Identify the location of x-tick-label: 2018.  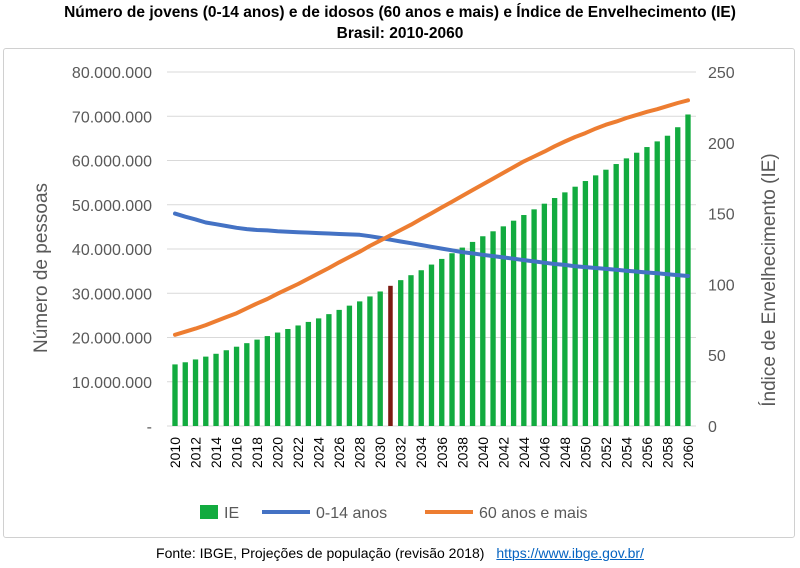
(257, 452).